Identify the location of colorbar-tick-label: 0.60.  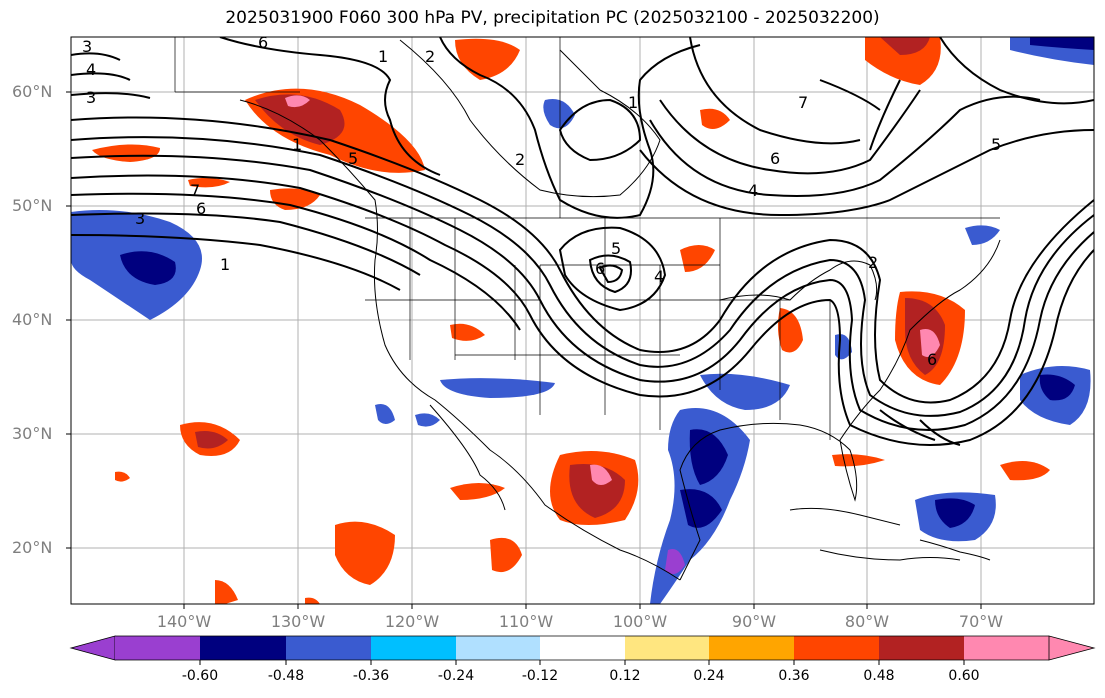
(964, 676).